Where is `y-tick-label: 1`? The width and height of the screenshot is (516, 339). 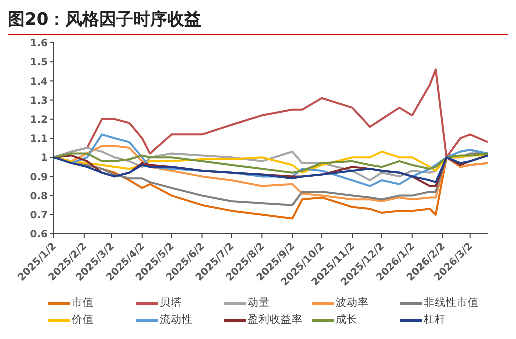
y-tick-label: 1 is located at coordinates (44, 158).